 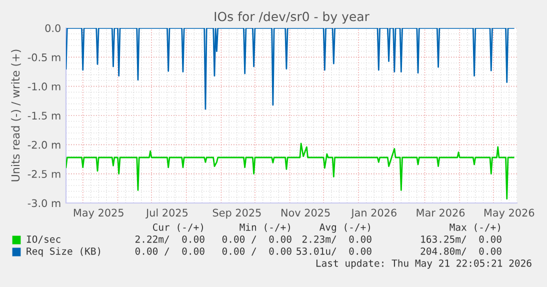 What do you see at coordinates (461, 251) in the screenshot?
I see `text: 204.80m/ 0.00` at bounding box center [461, 251].